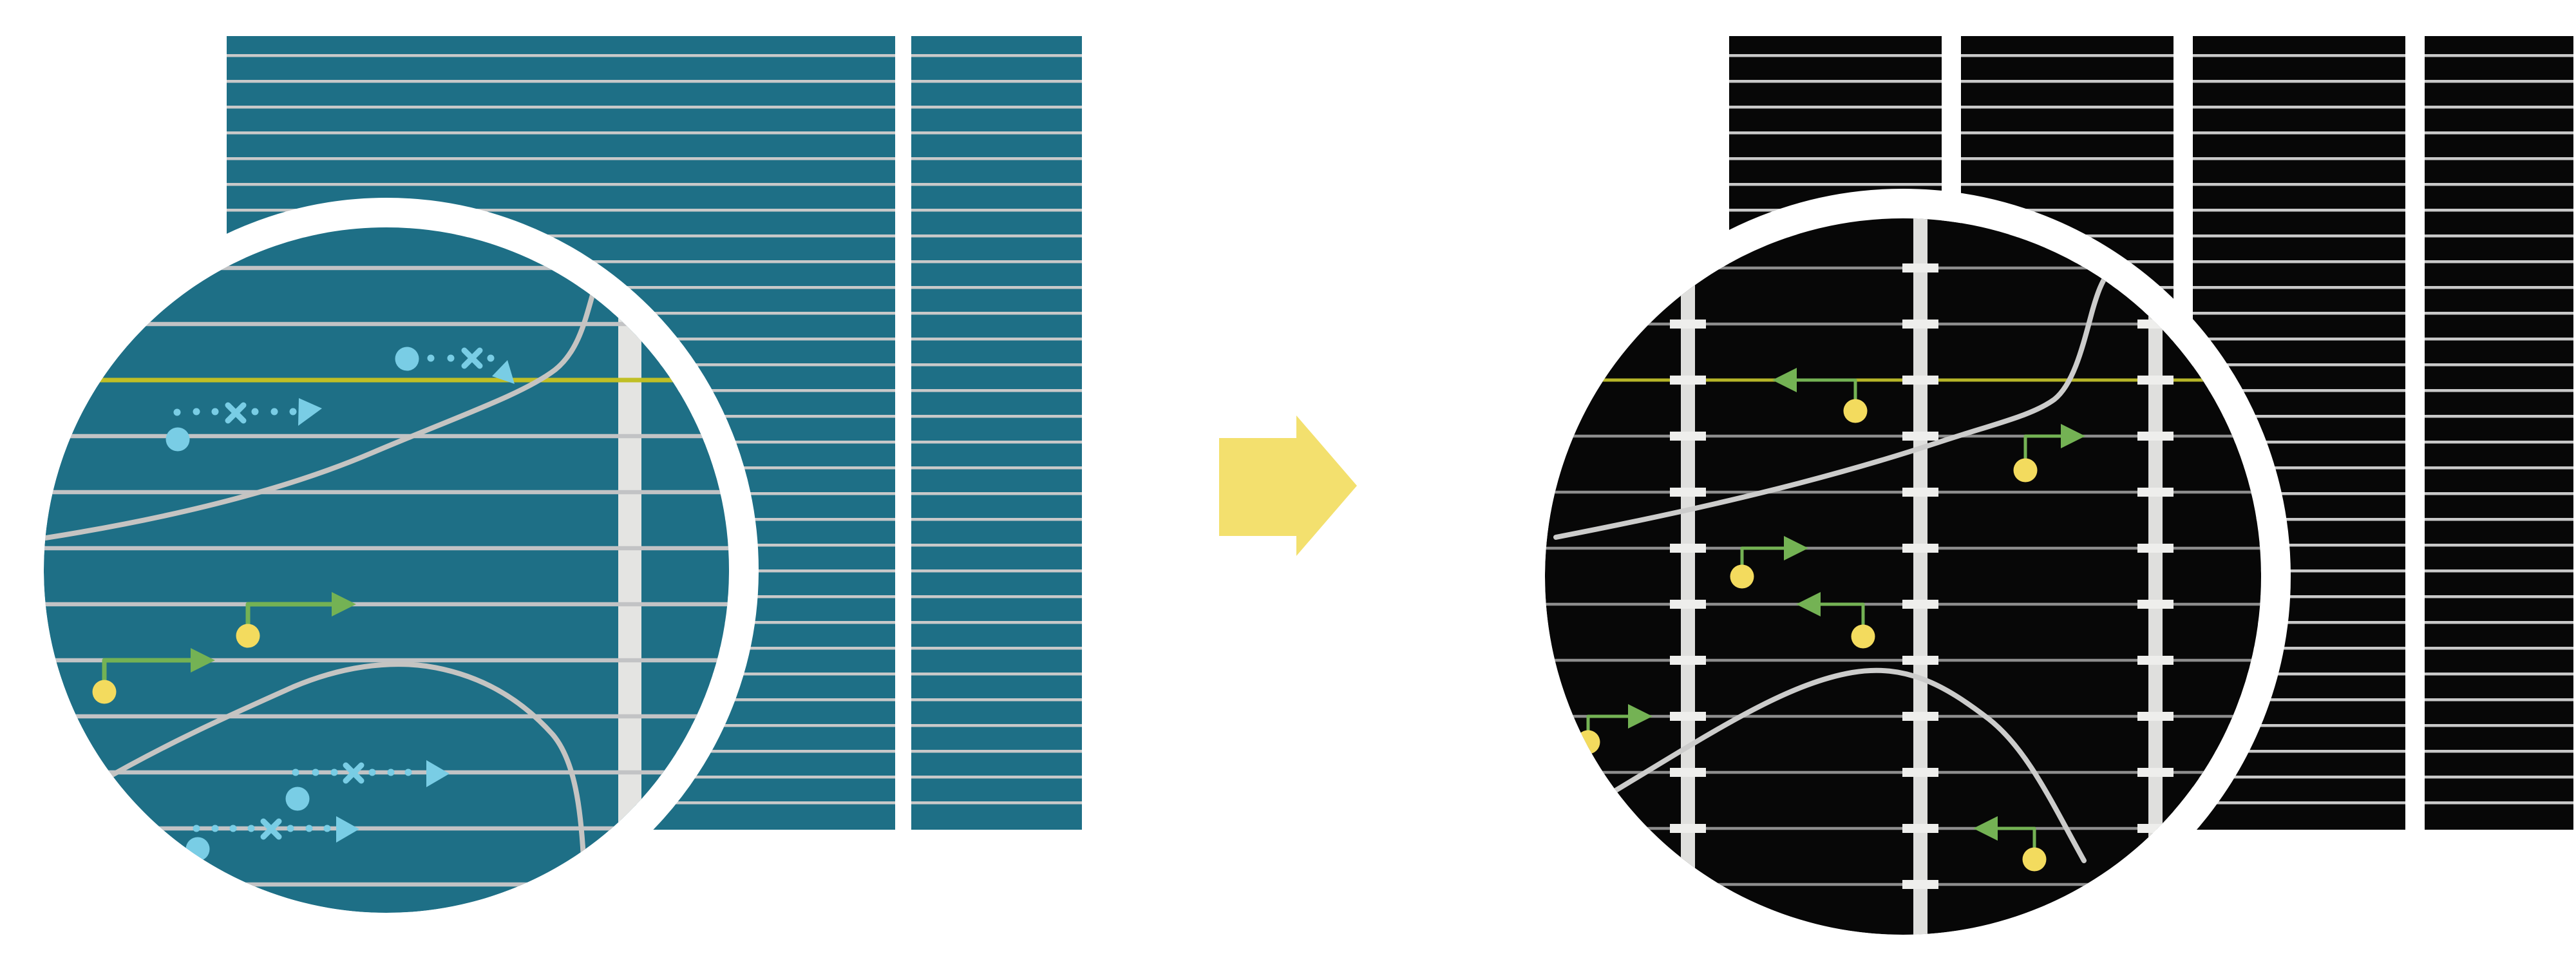 This screenshot has height=974, width=2576. What do you see at coordinates (1849, 765) in the screenshot?
I see `grain-boundary` at bounding box center [1849, 765].